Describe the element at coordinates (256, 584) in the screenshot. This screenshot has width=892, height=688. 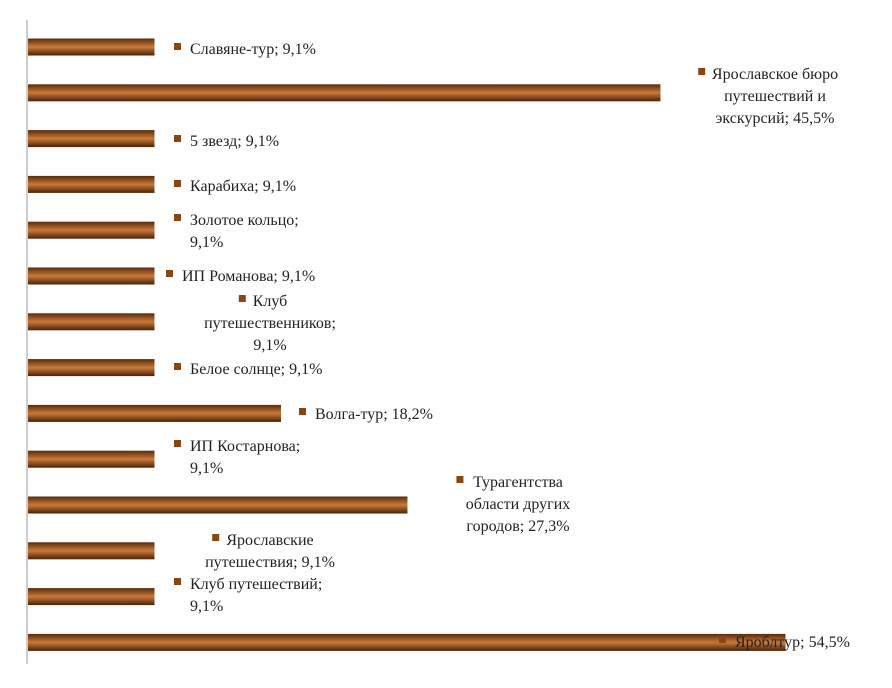
I see `data-label-text: Клуб путешествий;` at that location.